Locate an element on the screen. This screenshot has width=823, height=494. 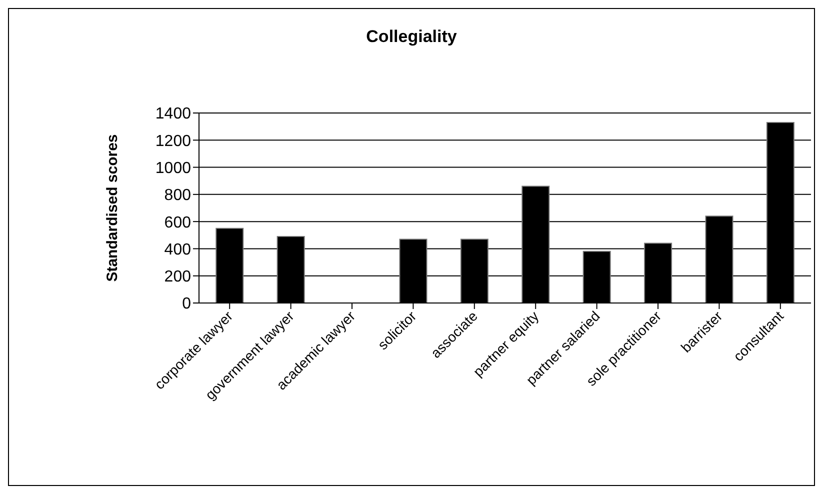
chart-title: Collegiality is located at coordinates (411, 37).